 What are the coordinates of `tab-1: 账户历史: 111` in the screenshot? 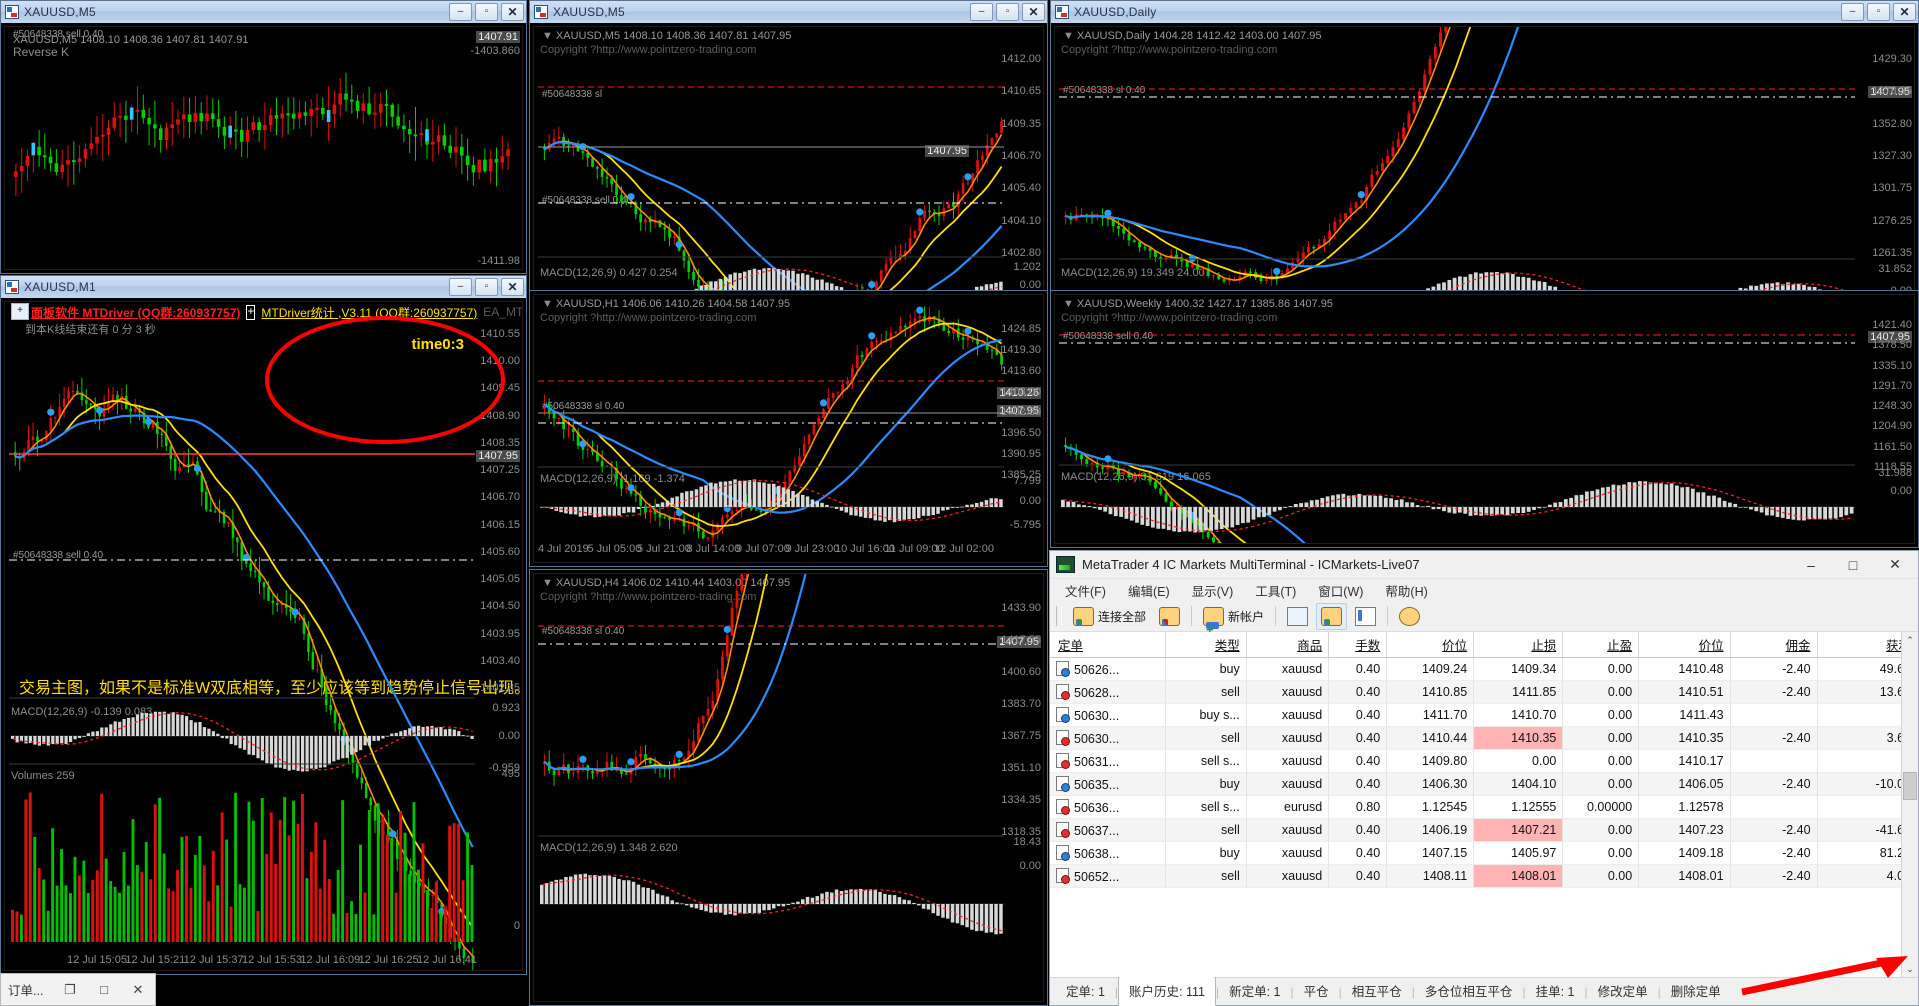 It's located at (1167, 991).